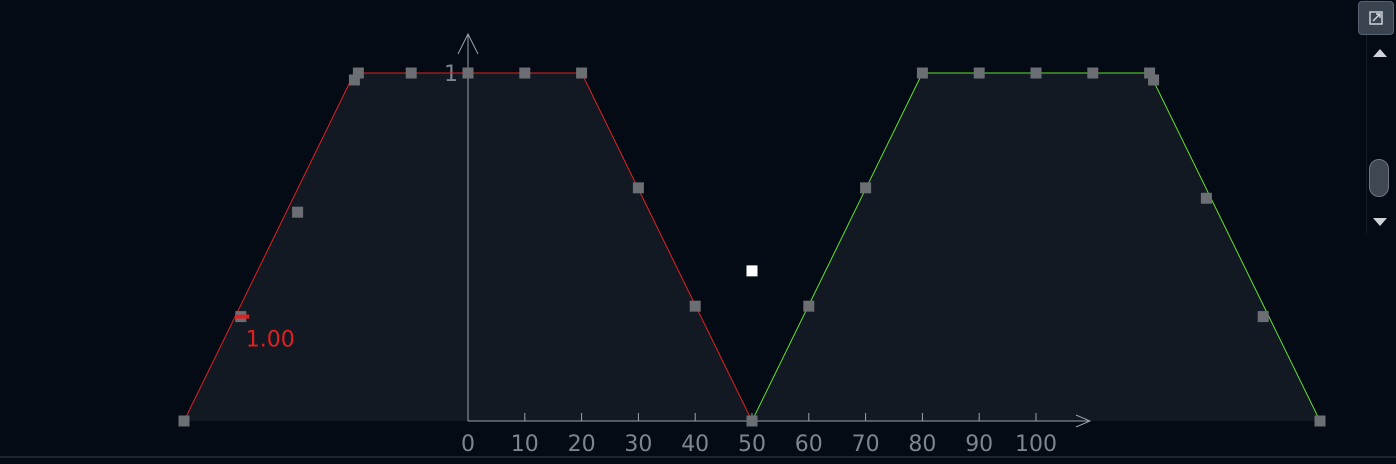 Image resolution: width=1396 pixels, height=464 pixels. What do you see at coordinates (525, 444) in the screenshot?
I see `x-tick-label: 10` at bounding box center [525, 444].